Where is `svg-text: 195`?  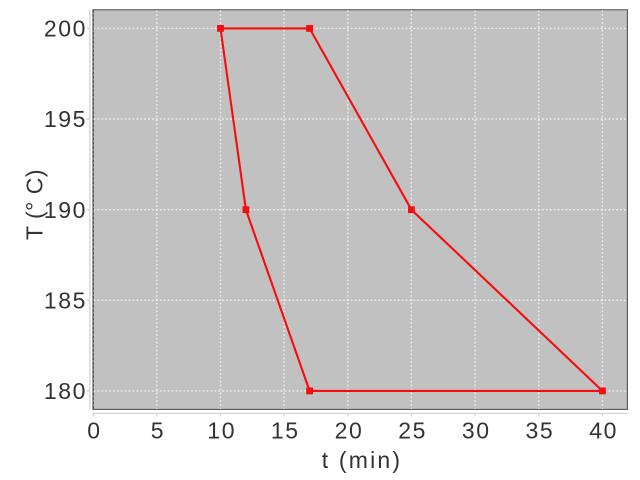
svg-text: 195 is located at coordinates (65, 119).